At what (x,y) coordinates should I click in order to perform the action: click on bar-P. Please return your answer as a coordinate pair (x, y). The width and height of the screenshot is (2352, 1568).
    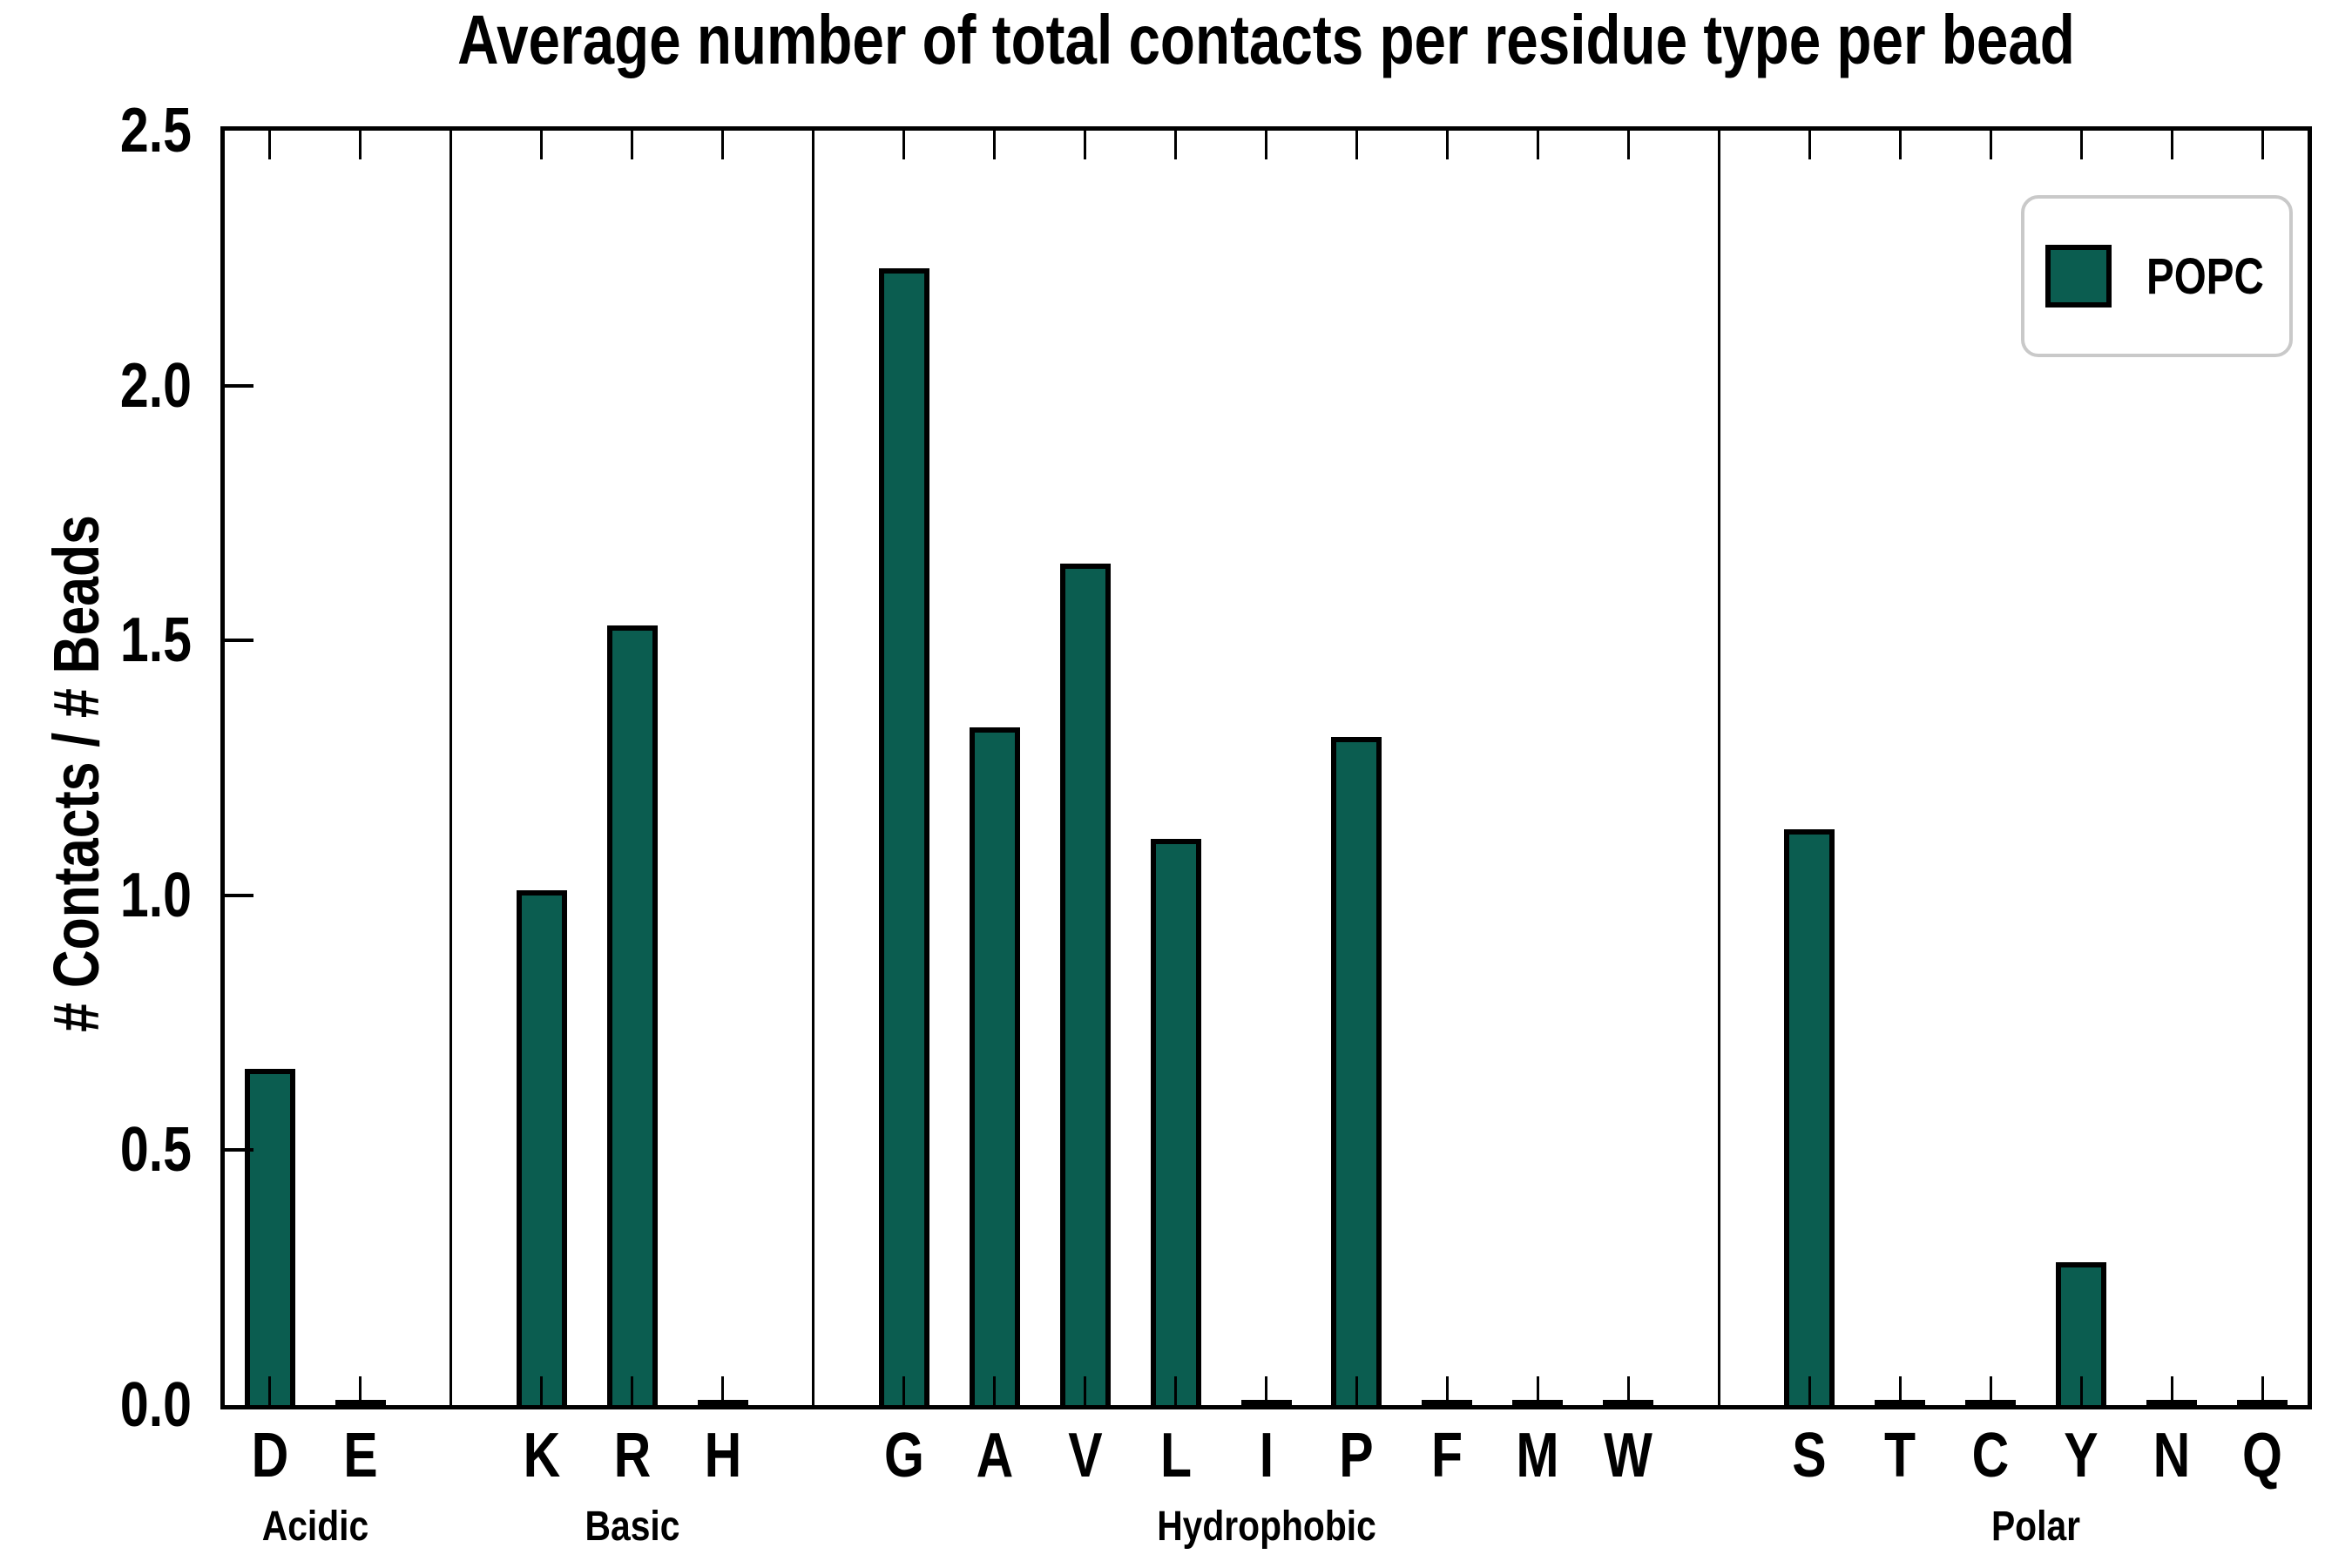
    Looking at the image, I should click on (1356, 1071).